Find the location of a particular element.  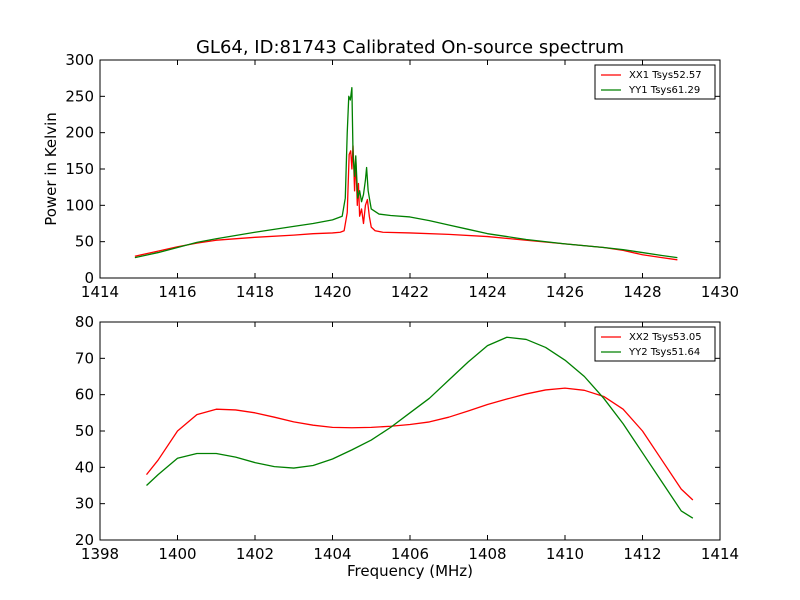

bottom-xtick-label: 1412 is located at coordinates (642, 554).